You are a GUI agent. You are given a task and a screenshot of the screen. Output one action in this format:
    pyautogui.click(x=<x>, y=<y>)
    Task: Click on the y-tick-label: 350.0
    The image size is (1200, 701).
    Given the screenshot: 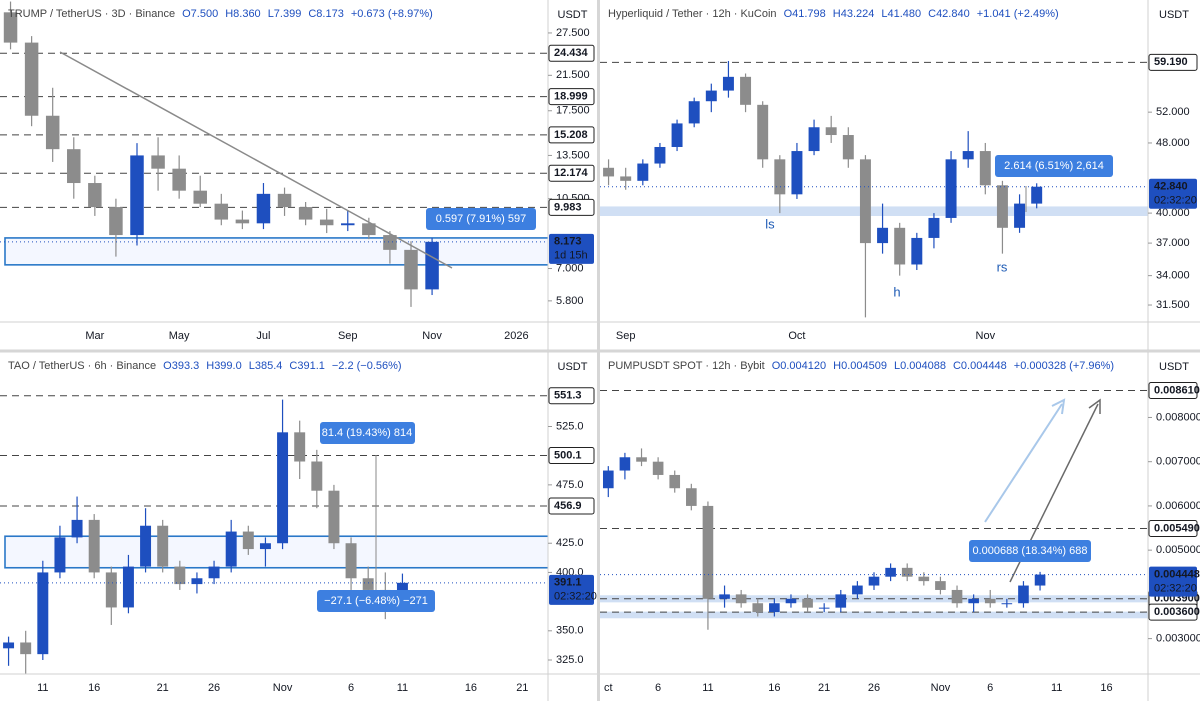 What is the action you would take?
    pyautogui.click(x=570, y=631)
    